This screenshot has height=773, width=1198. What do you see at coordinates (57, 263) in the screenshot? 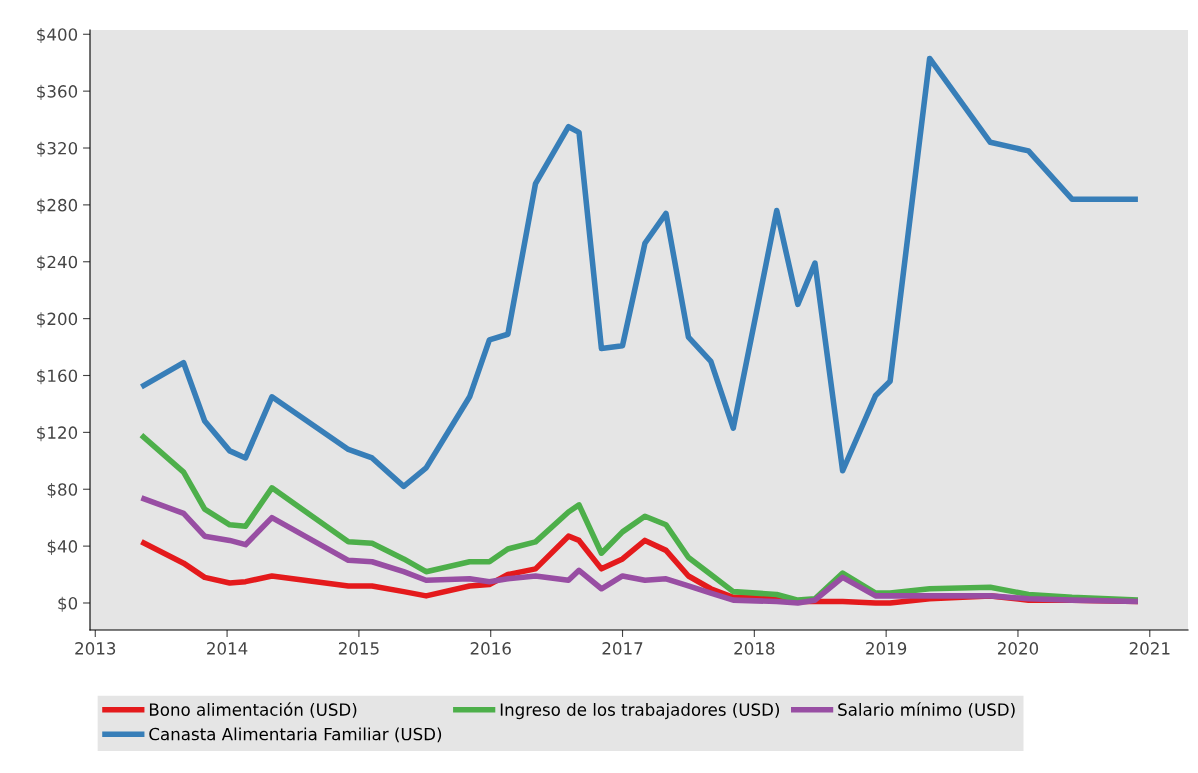
I see `y-tick-label: $240` at bounding box center [57, 263].